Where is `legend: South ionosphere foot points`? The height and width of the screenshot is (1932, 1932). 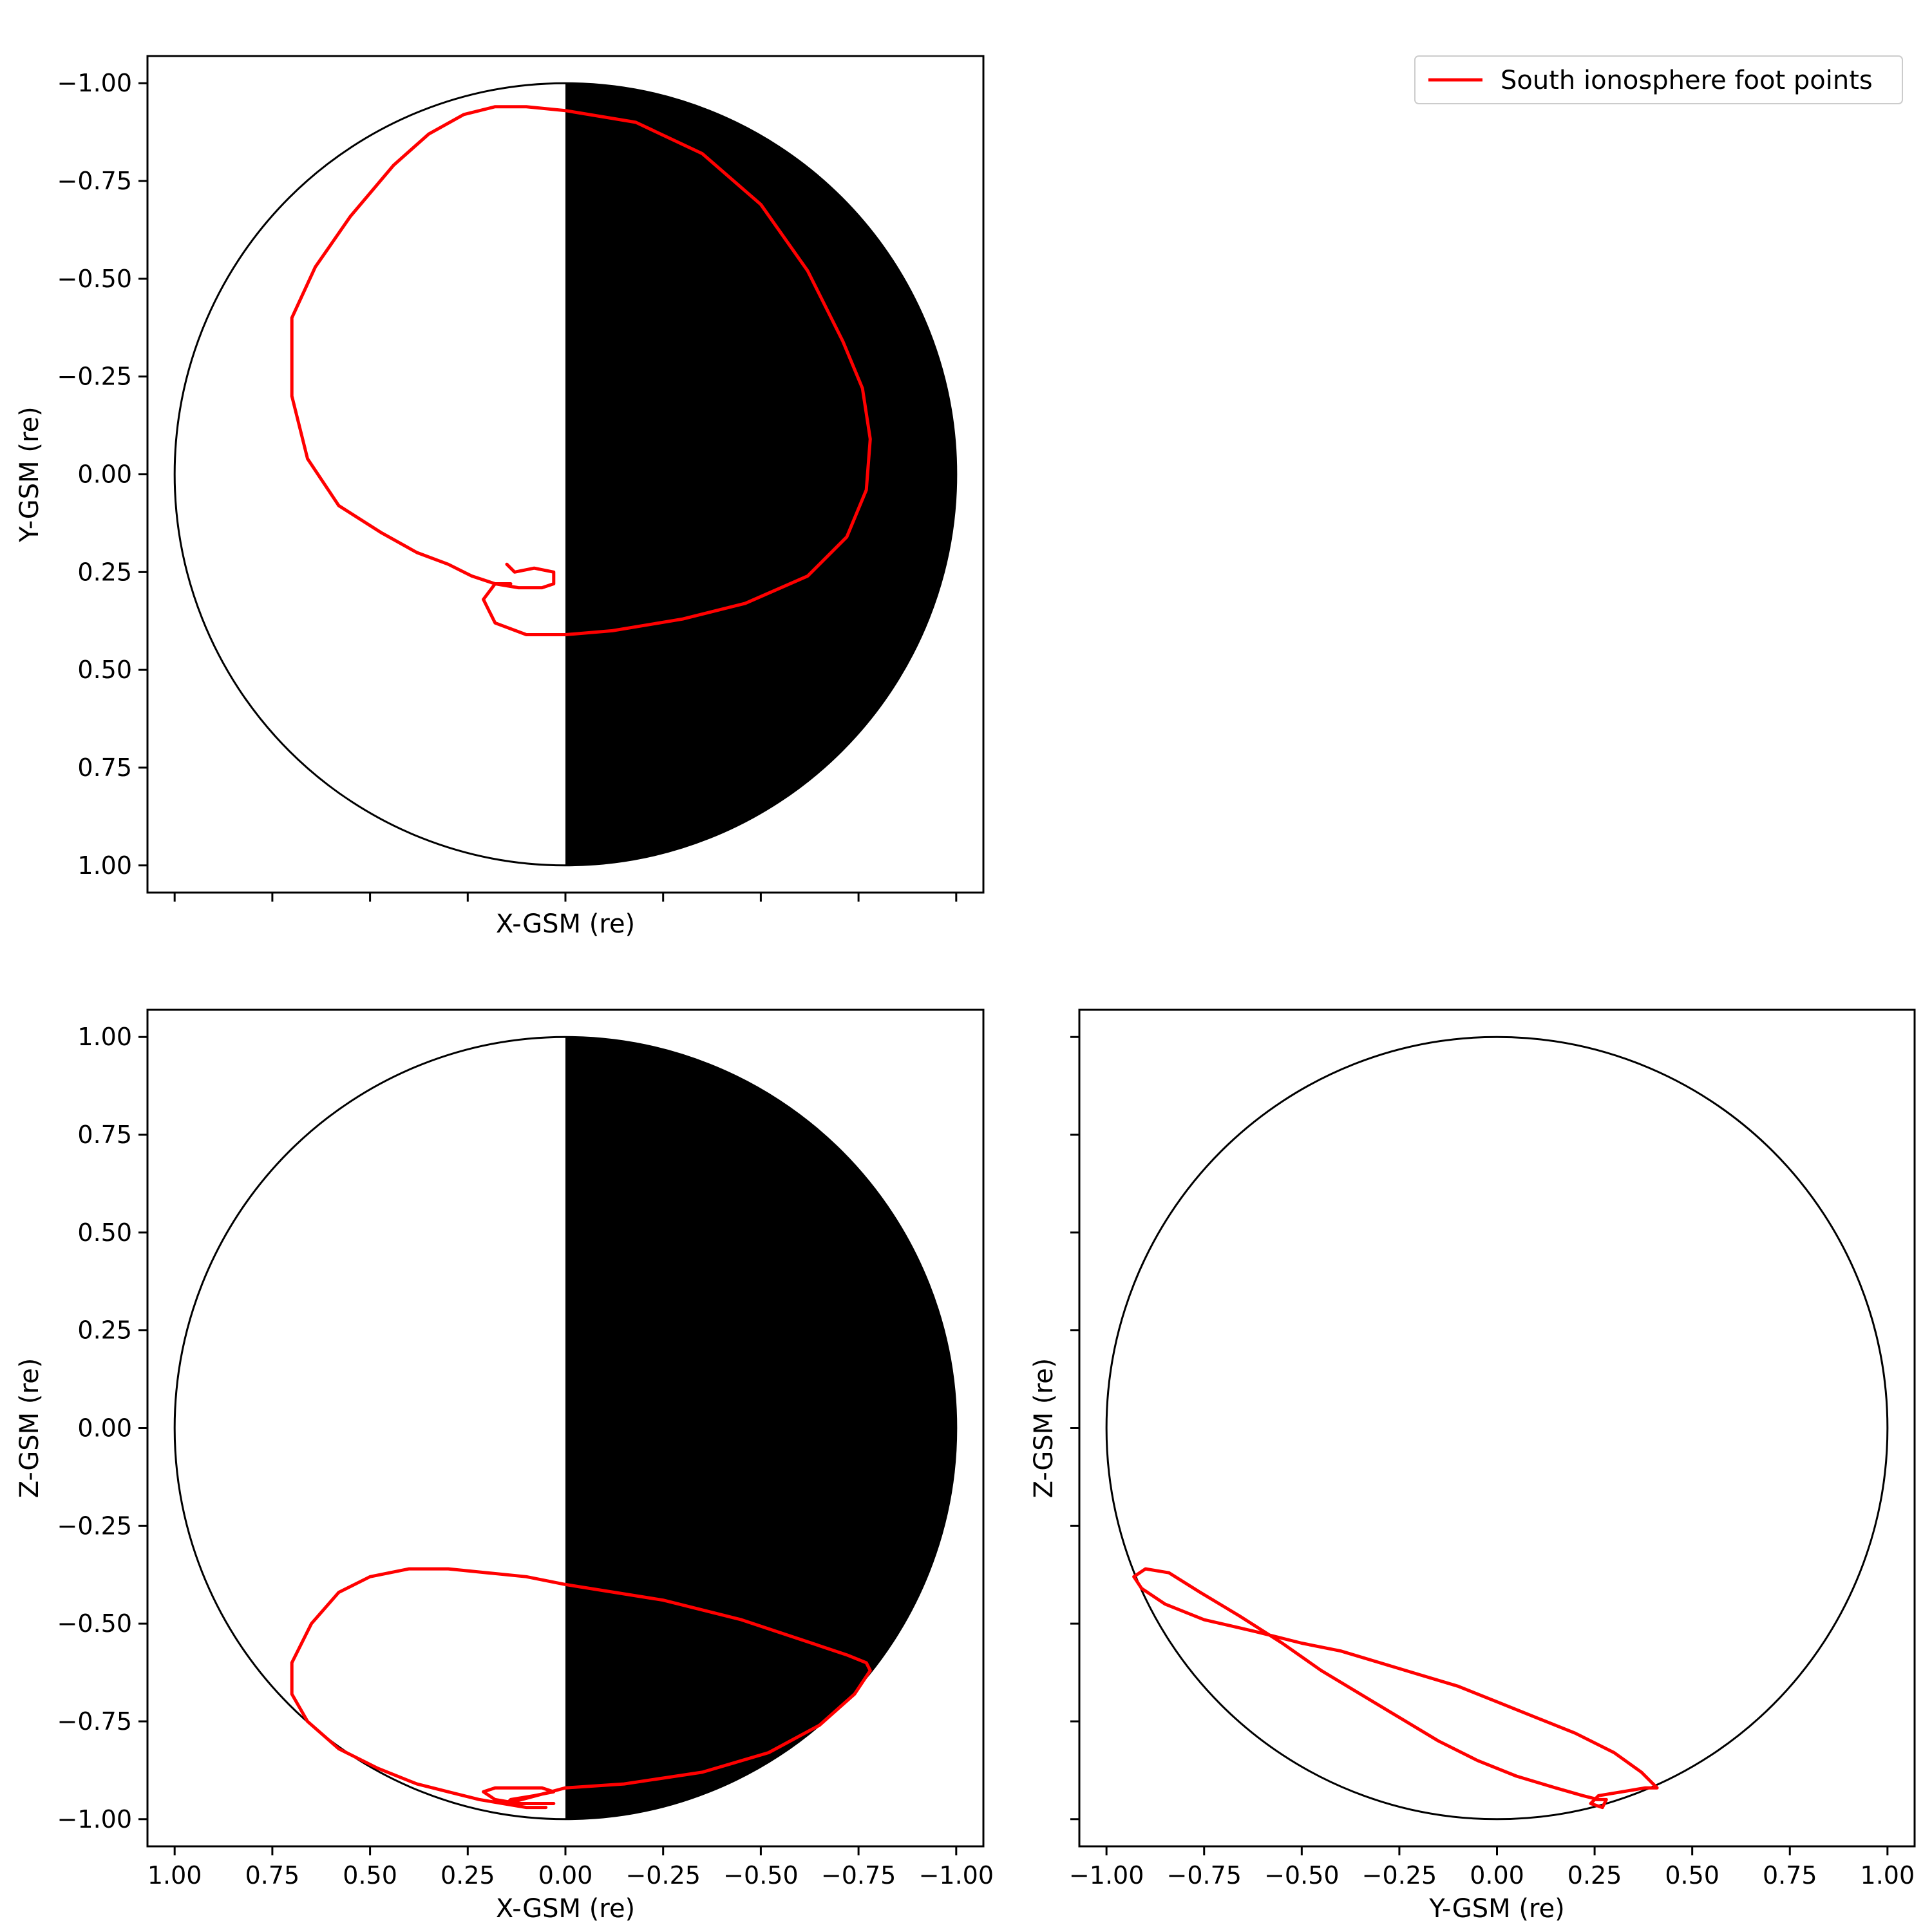
legend: South ionosphere foot points is located at coordinates (1659, 79).